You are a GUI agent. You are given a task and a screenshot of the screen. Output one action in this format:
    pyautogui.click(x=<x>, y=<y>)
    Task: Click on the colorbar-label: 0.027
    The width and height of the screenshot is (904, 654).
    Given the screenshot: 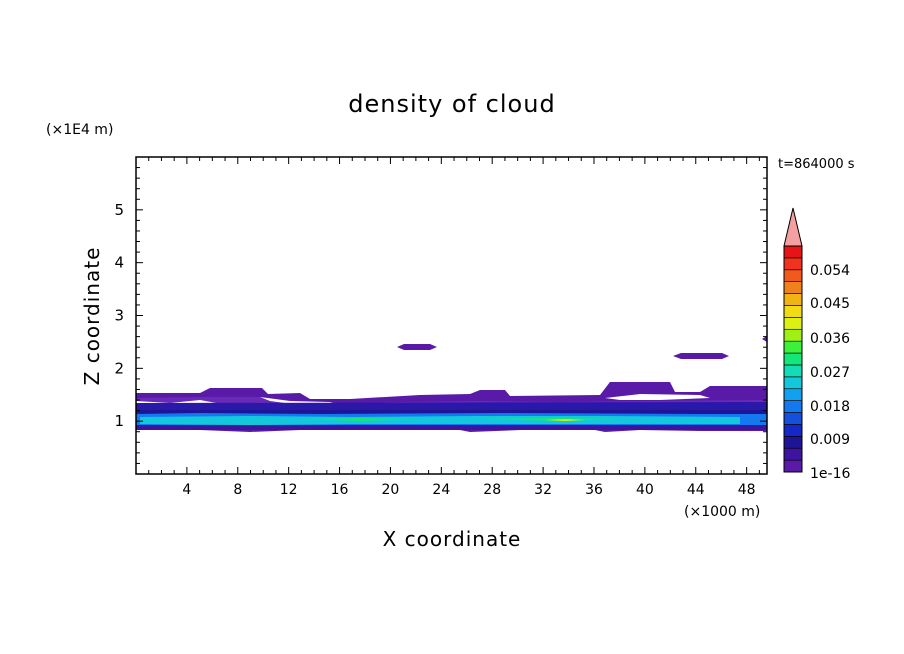 What is the action you would take?
    pyautogui.click(x=830, y=373)
    